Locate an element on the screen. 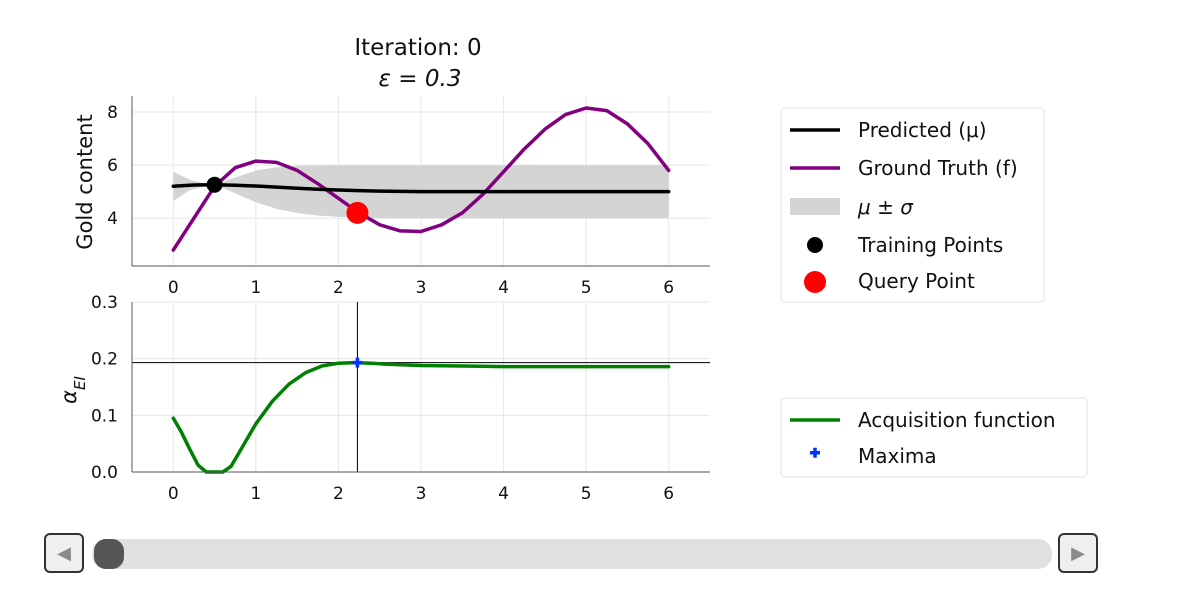 Image resolution: width=1185 pixels, height=613 pixels. legend-label-predicted: Predicted (μ) is located at coordinates (922, 130).